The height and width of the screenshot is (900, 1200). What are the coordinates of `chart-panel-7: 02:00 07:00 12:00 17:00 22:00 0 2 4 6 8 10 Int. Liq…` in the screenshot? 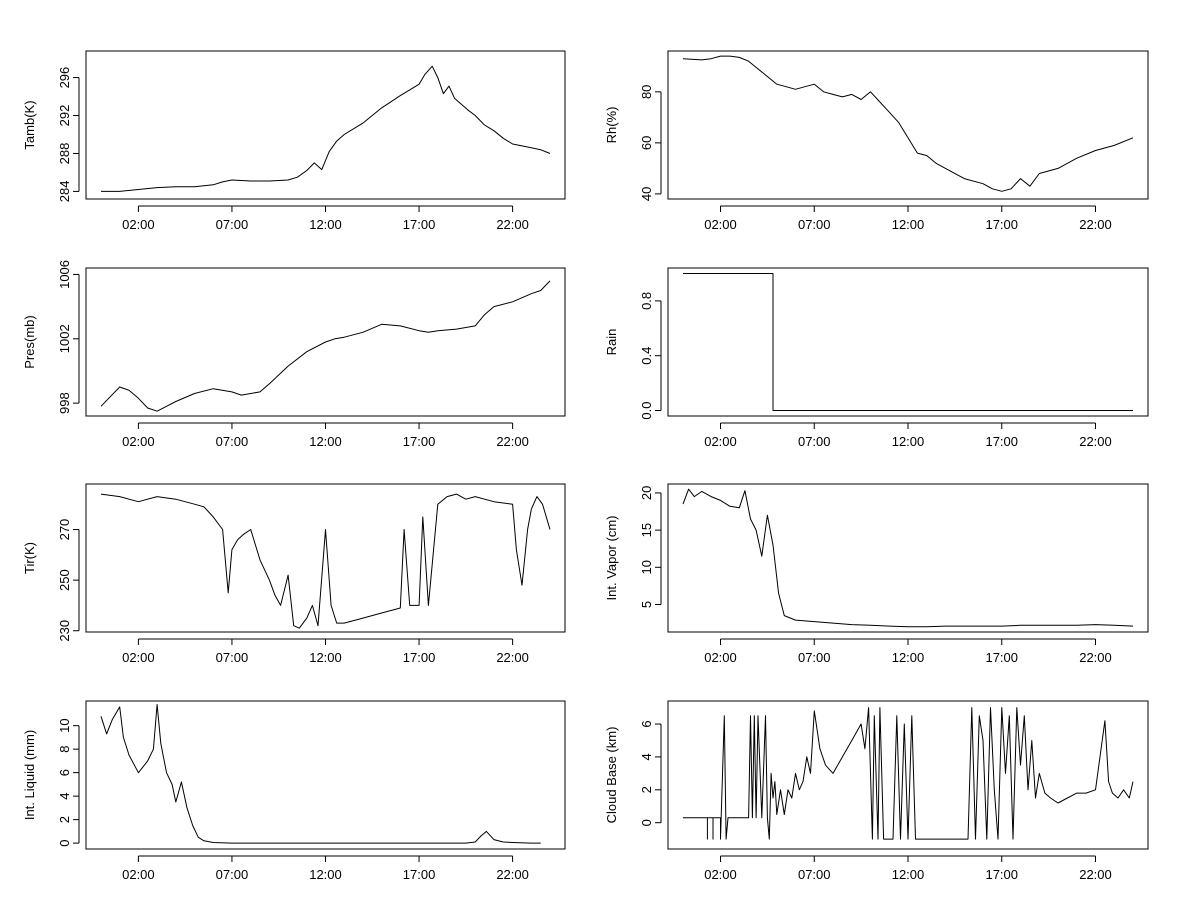 It's located at (294, 791).